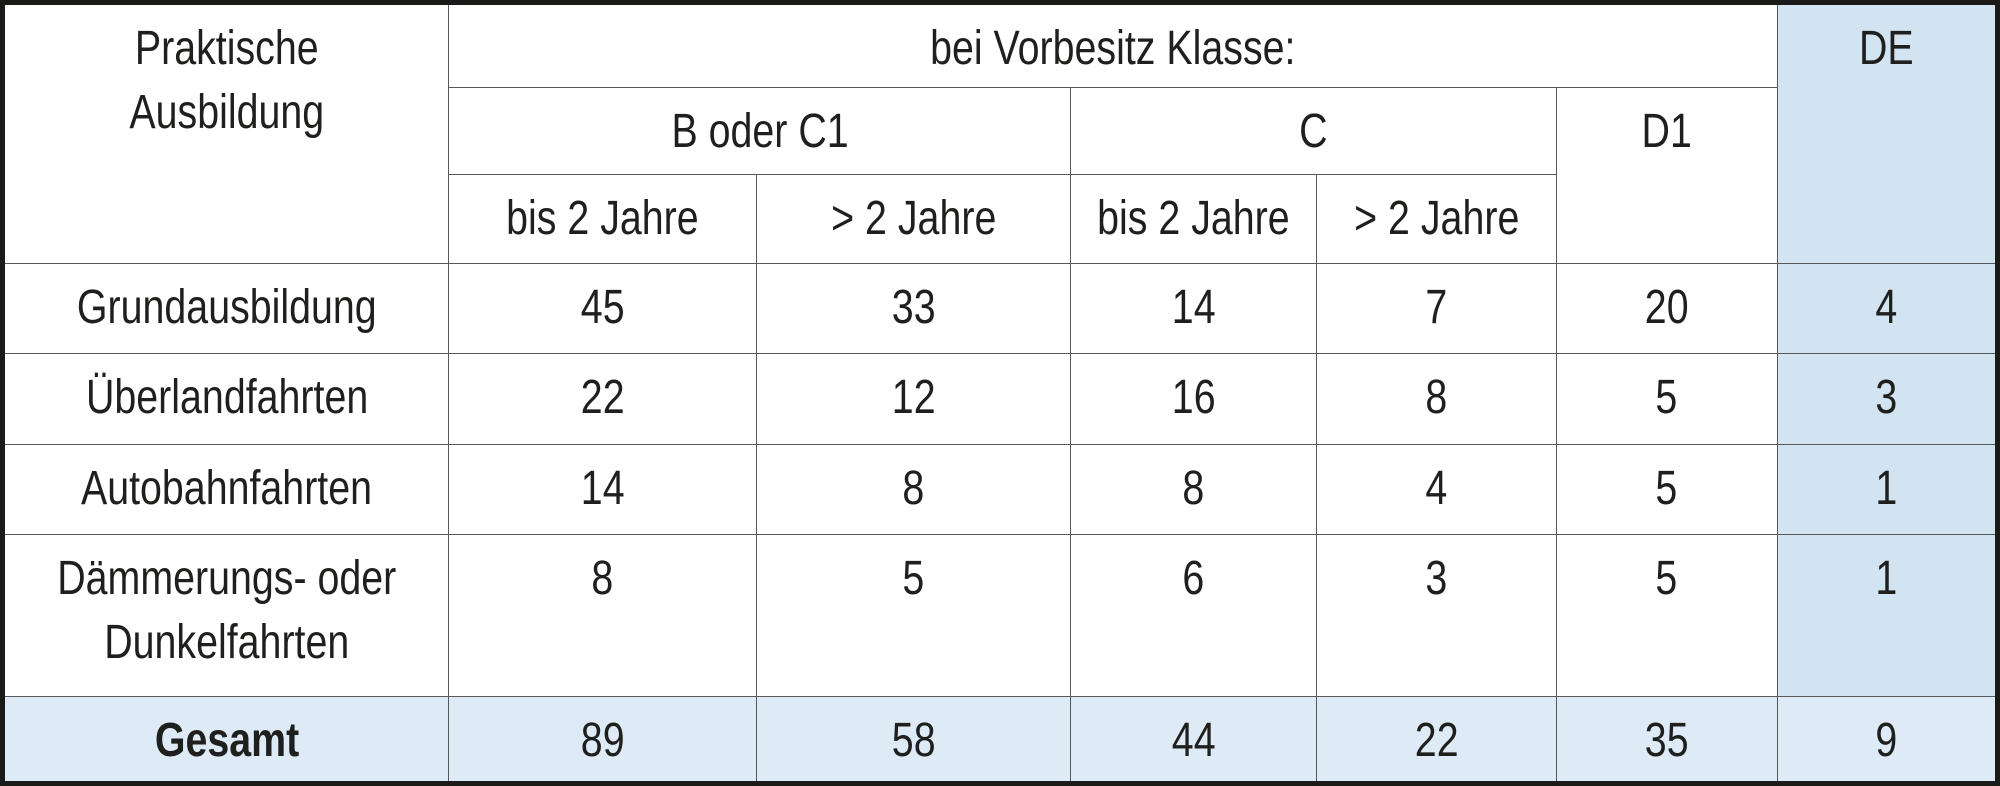  I want to click on subheader-b-c1-ueber-2-jahre: > 2 Jahre, so click(913, 219).